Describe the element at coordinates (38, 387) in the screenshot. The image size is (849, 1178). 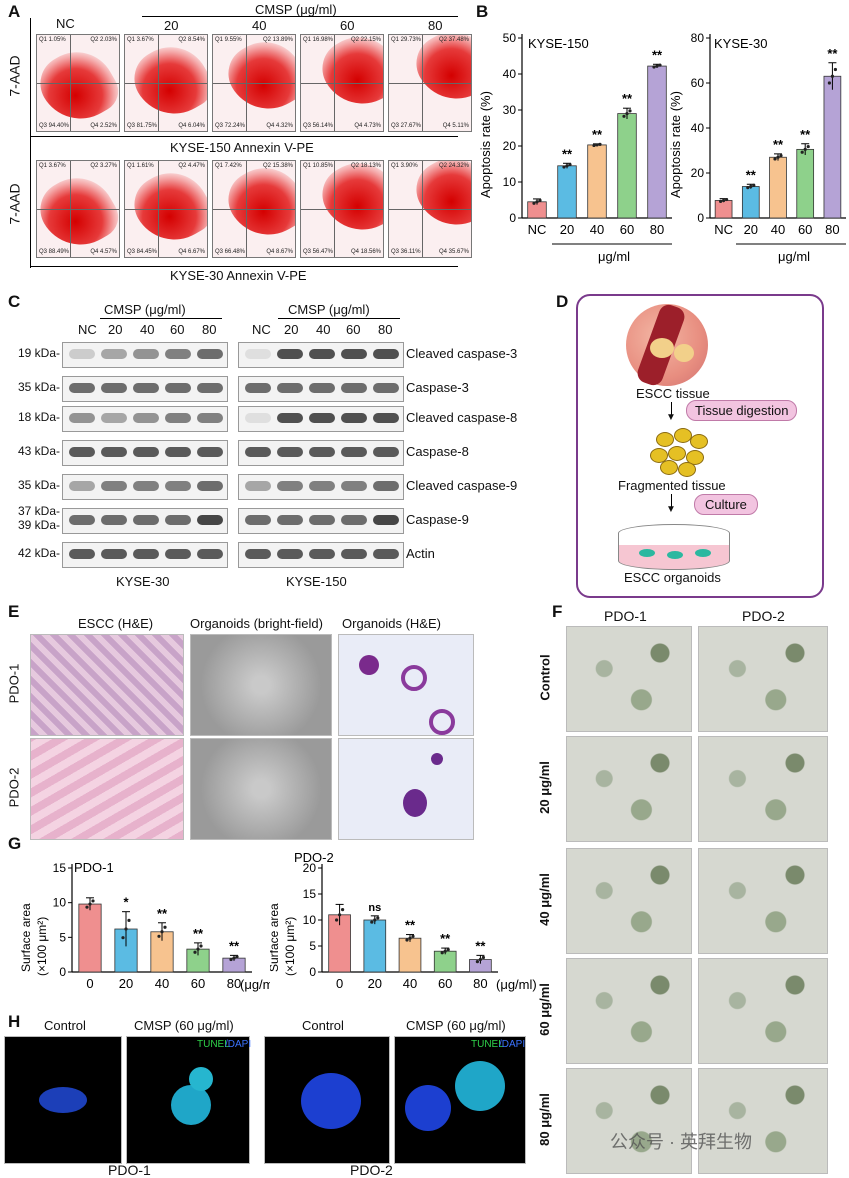
I see `kda-label: 35 kDa-` at that location.